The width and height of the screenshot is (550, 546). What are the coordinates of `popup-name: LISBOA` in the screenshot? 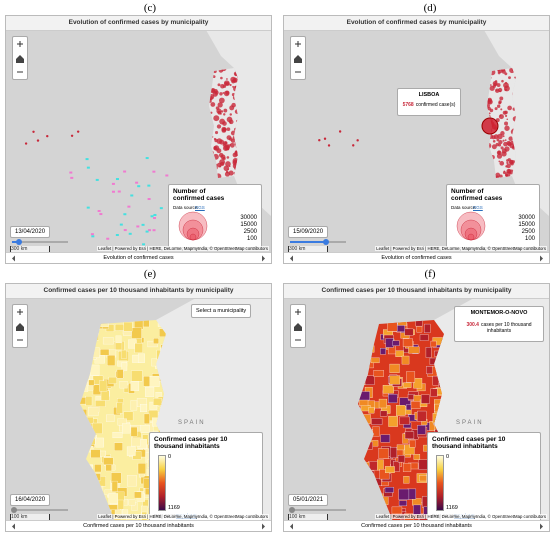 It's located at (429, 95).